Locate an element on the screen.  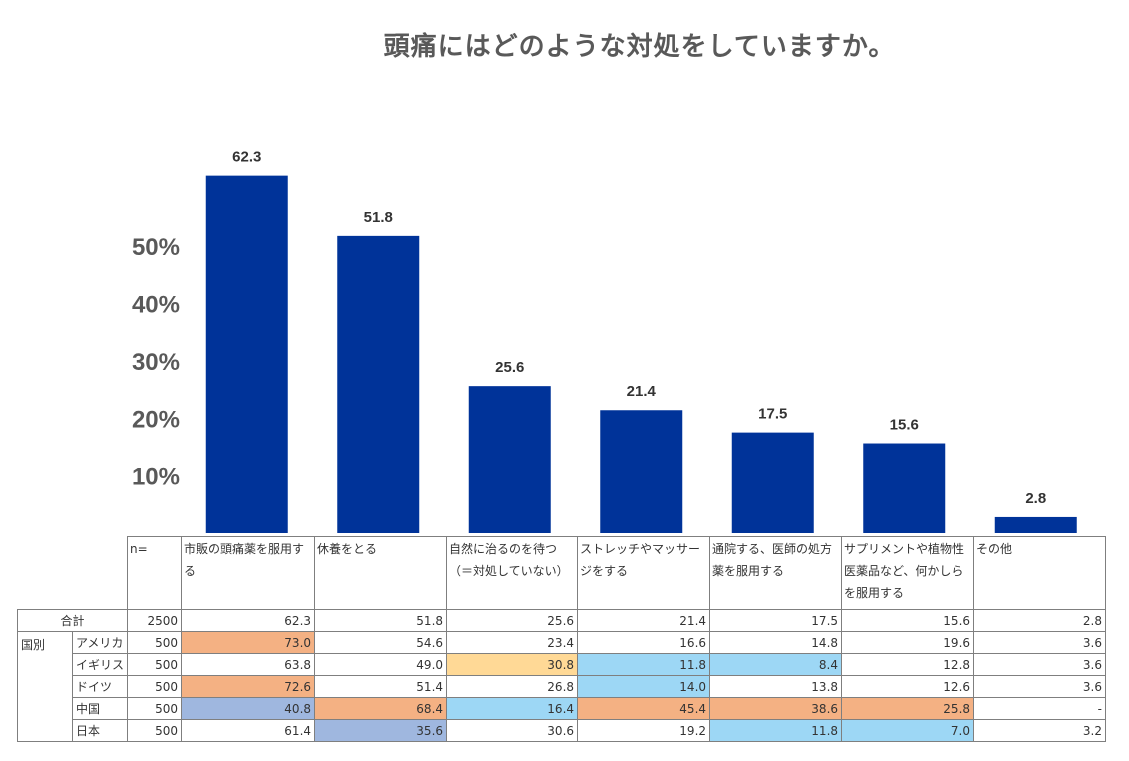
table-row-total: 合計 2500 62.3 51.8 25.6 21.4 17.5 15.6 2.8 is located at coordinates (561, 620).